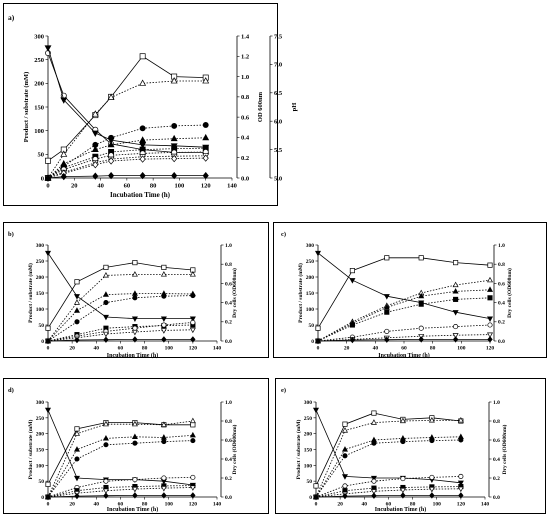 This screenshot has width=550, height=520. I want to click on panel-b-series-filled-triangle-down-point, so click(163, 319).